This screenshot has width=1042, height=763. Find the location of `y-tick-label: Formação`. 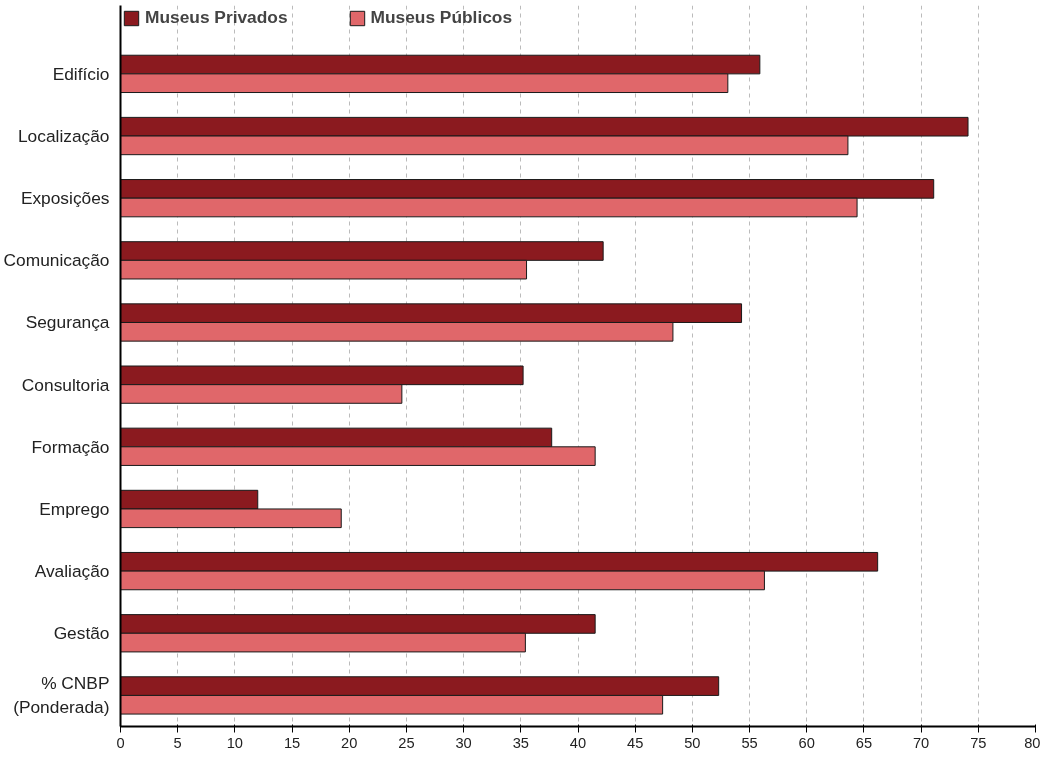

y-tick-label: Formação is located at coordinates (70, 446).